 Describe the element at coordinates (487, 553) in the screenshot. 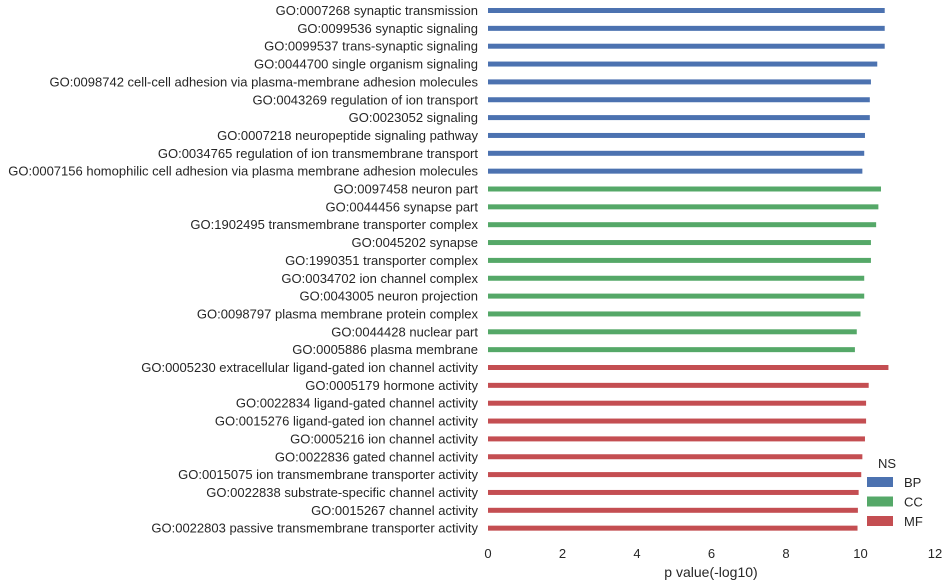

I see `x-tick-label: 0` at that location.